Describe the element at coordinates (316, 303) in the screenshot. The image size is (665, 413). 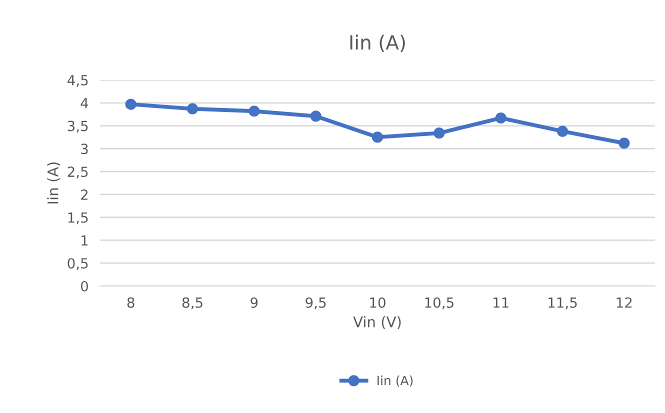
I see `x-tick-label: 9,5` at that location.